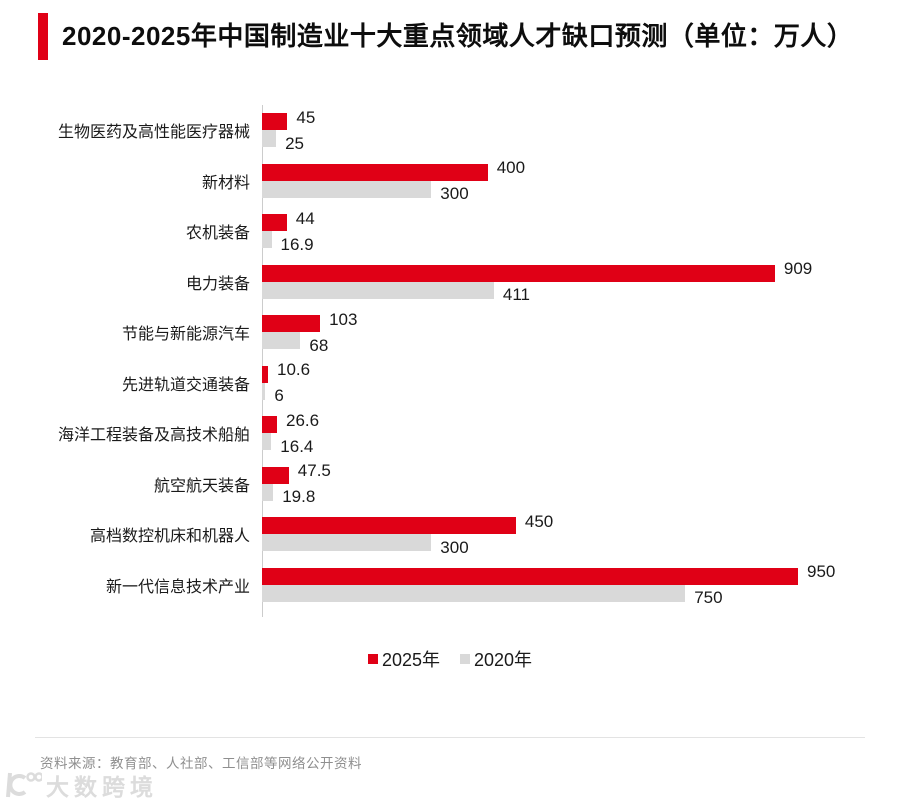 This screenshot has height=802, width=900. What do you see at coordinates (201, 763) in the screenshot?
I see `source-note: 资料来源：教育部、人社部、工信部等网络公开资料` at bounding box center [201, 763].